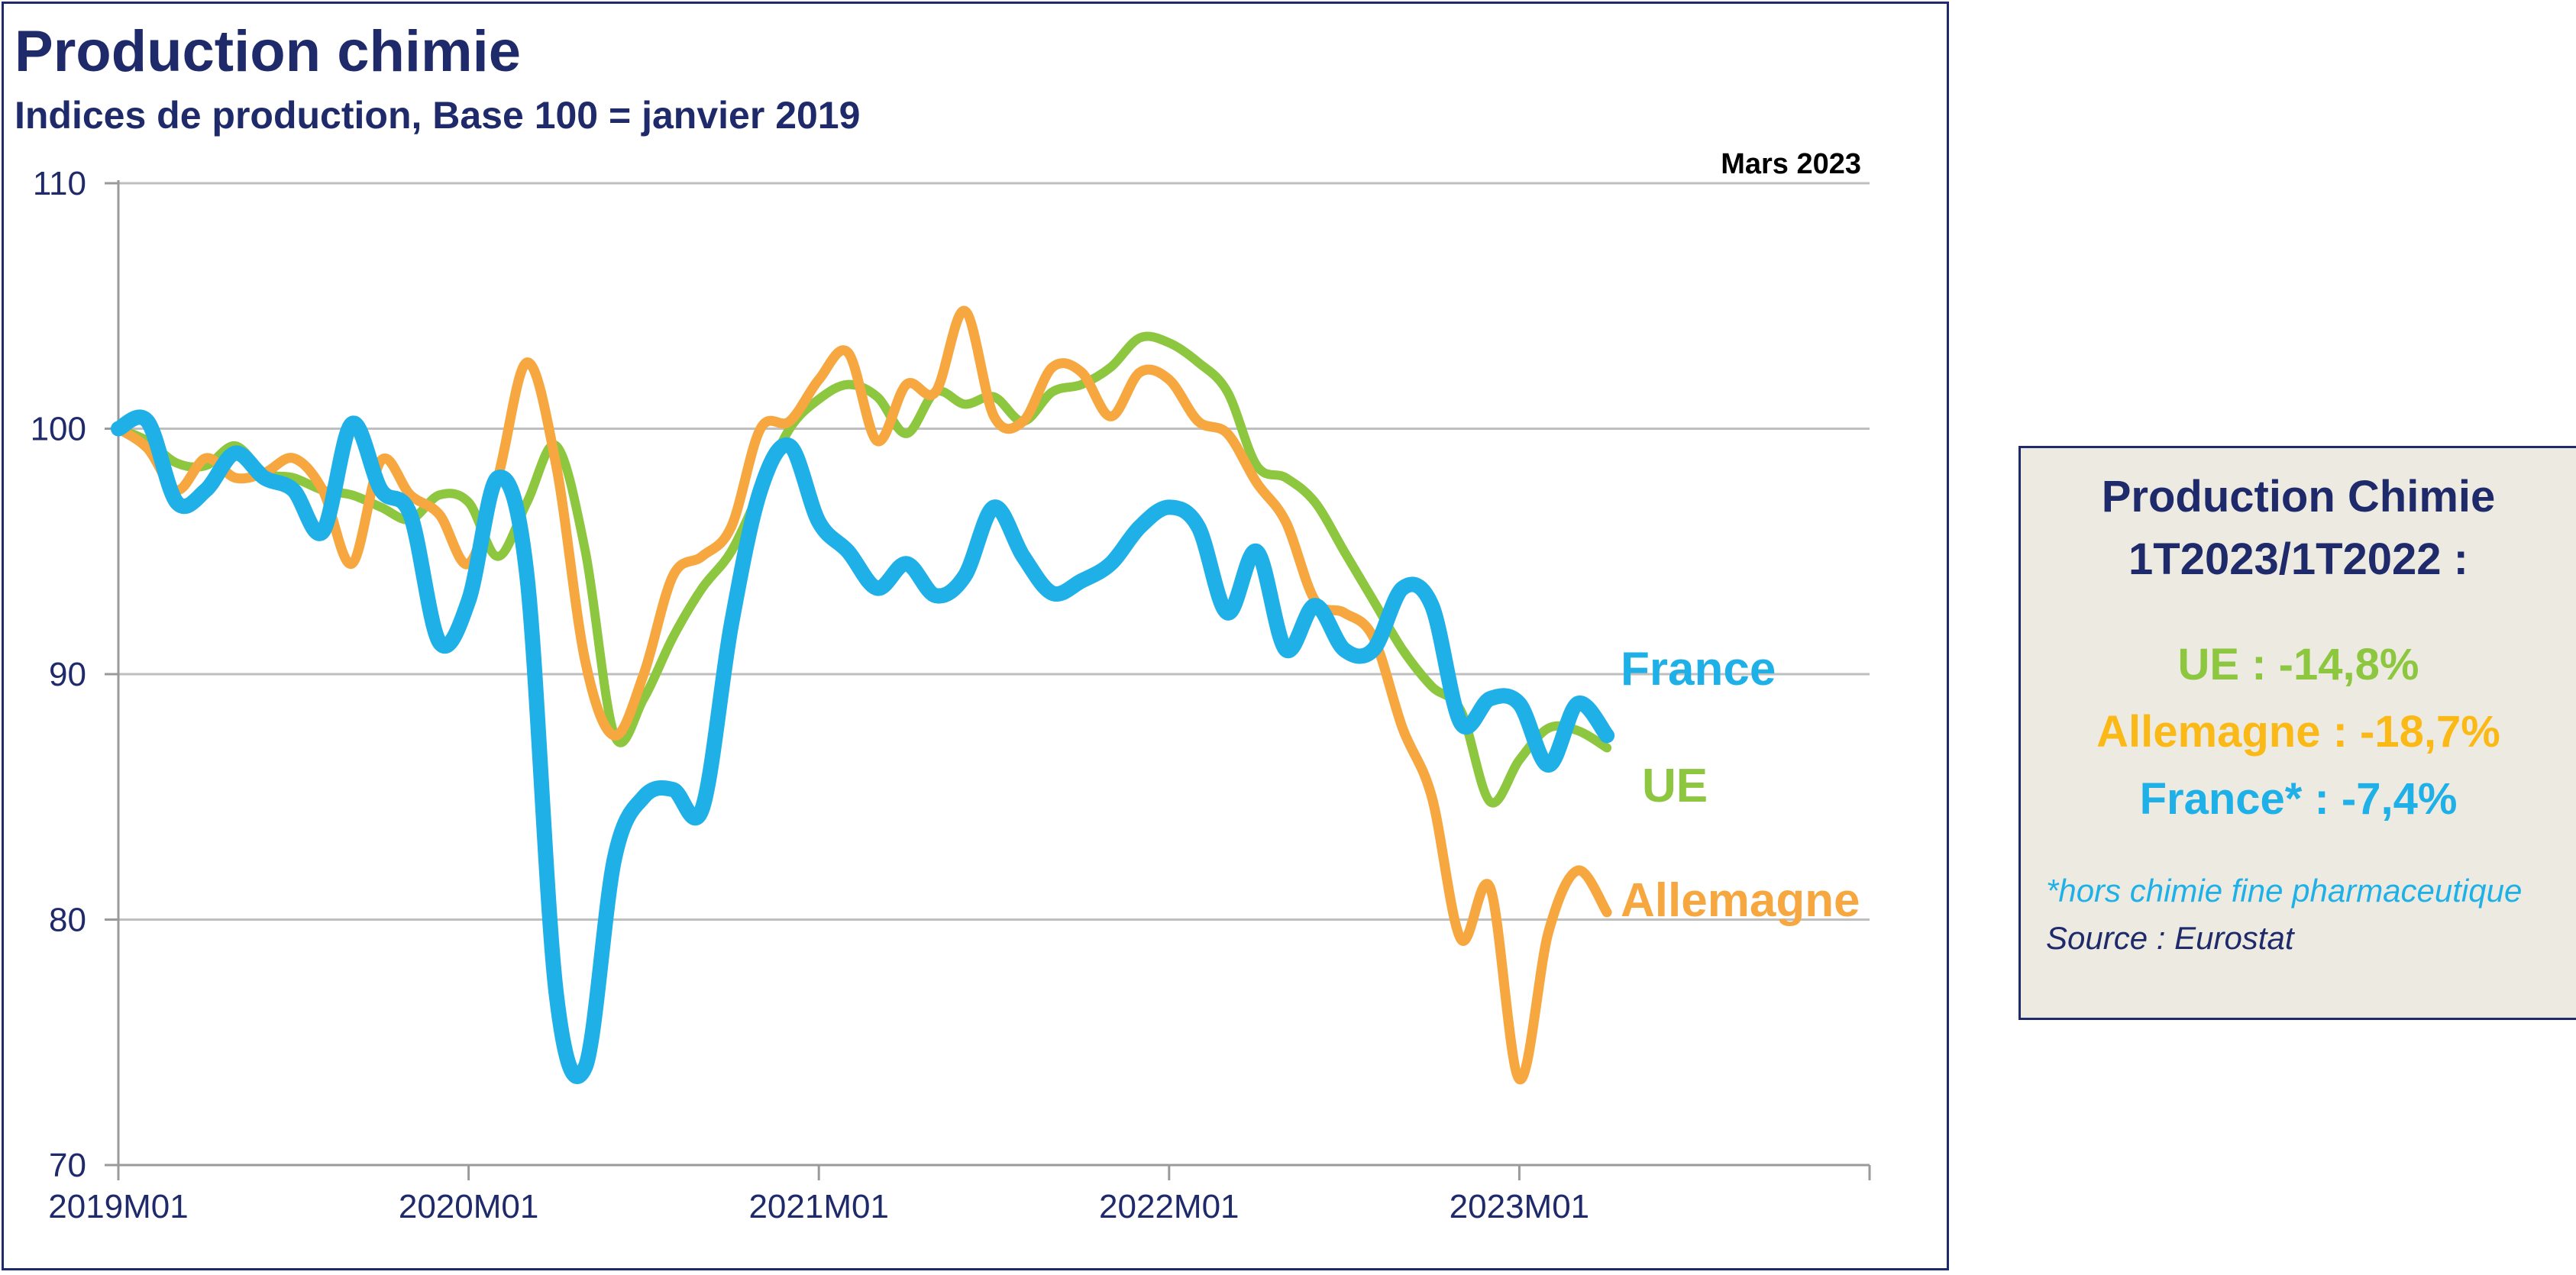 This screenshot has width=2576, height=1275. I want to click on y-tick-label: 80, so click(67, 920).